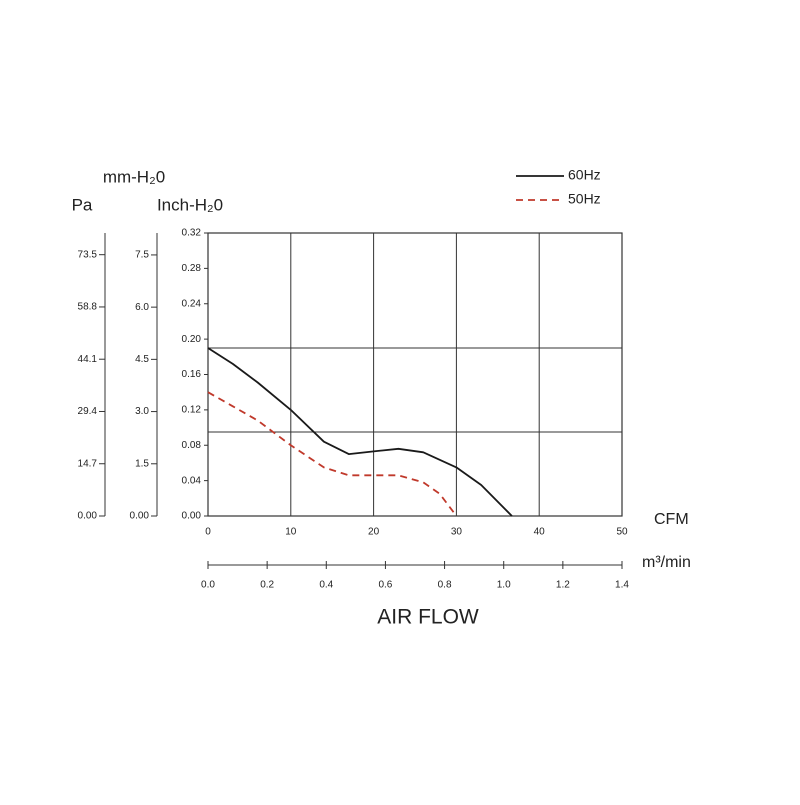  I want to click on y3-tick-label: 14.7, so click(88, 463).